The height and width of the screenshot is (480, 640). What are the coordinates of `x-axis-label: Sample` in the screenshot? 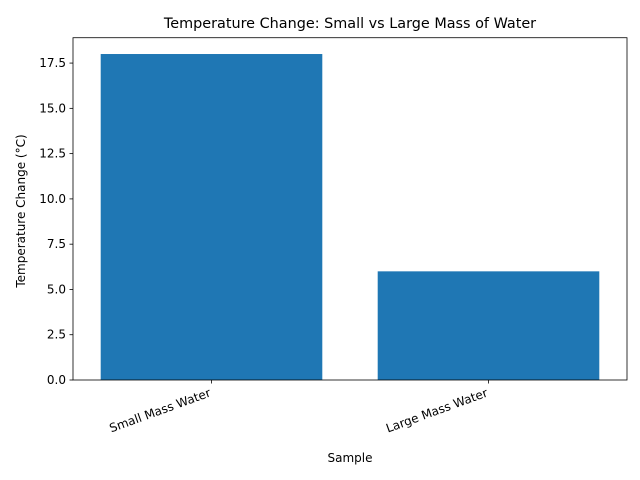 It's located at (350, 458).